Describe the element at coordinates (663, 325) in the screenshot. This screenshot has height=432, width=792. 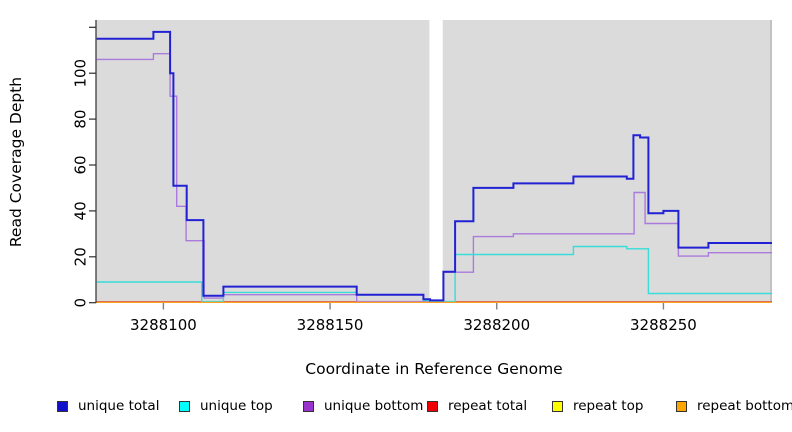
I see `x-axis-tick-label: 3288250` at that location.